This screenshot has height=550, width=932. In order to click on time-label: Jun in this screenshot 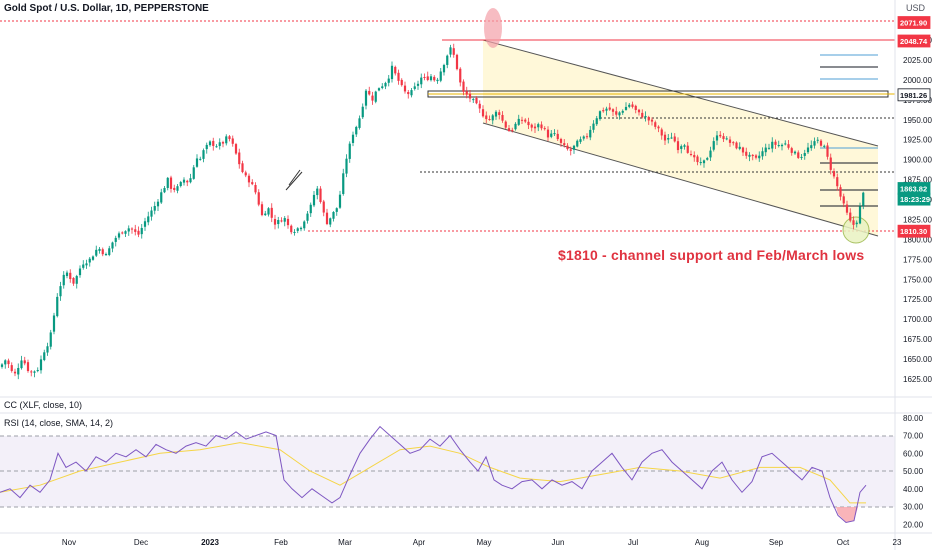, I will do `click(558, 542)`.